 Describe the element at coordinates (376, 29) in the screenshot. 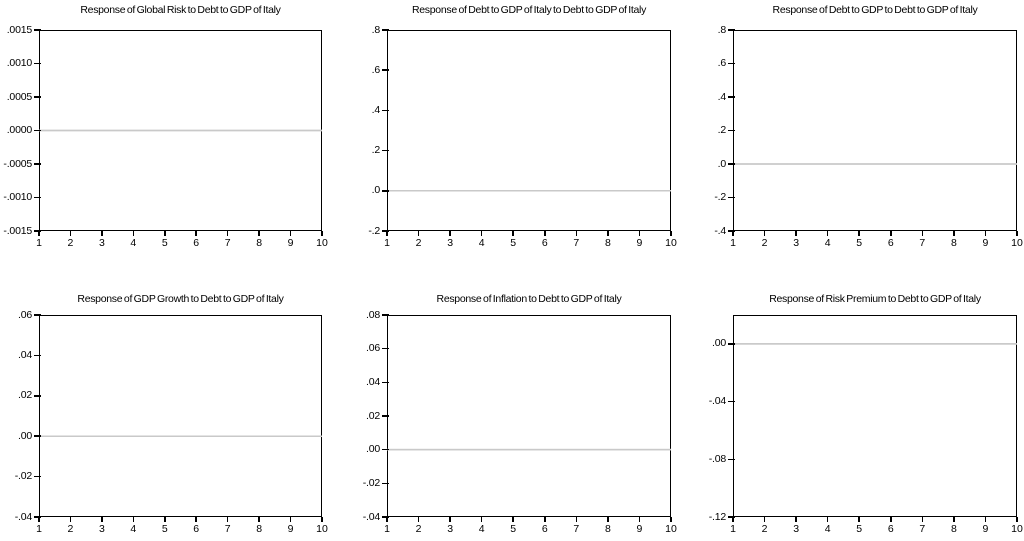

I see `y-tick-label: .8` at that location.